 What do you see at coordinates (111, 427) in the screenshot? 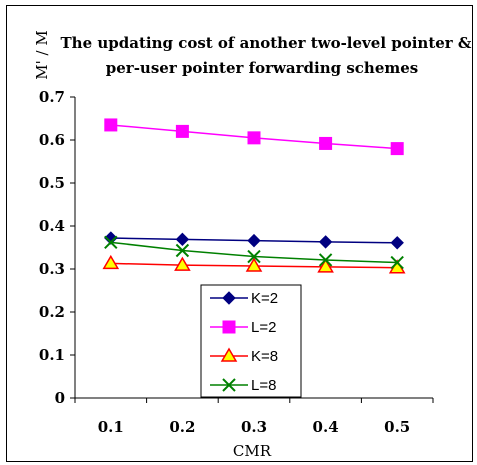
I see `x-tick-label: 0.1` at bounding box center [111, 427].